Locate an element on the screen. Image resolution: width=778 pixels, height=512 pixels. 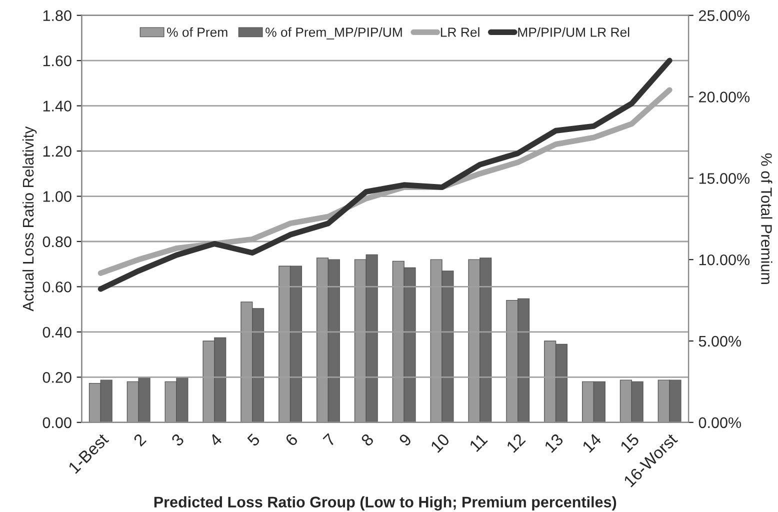
legend-label: LR Rel is located at coordinates (460, 32).